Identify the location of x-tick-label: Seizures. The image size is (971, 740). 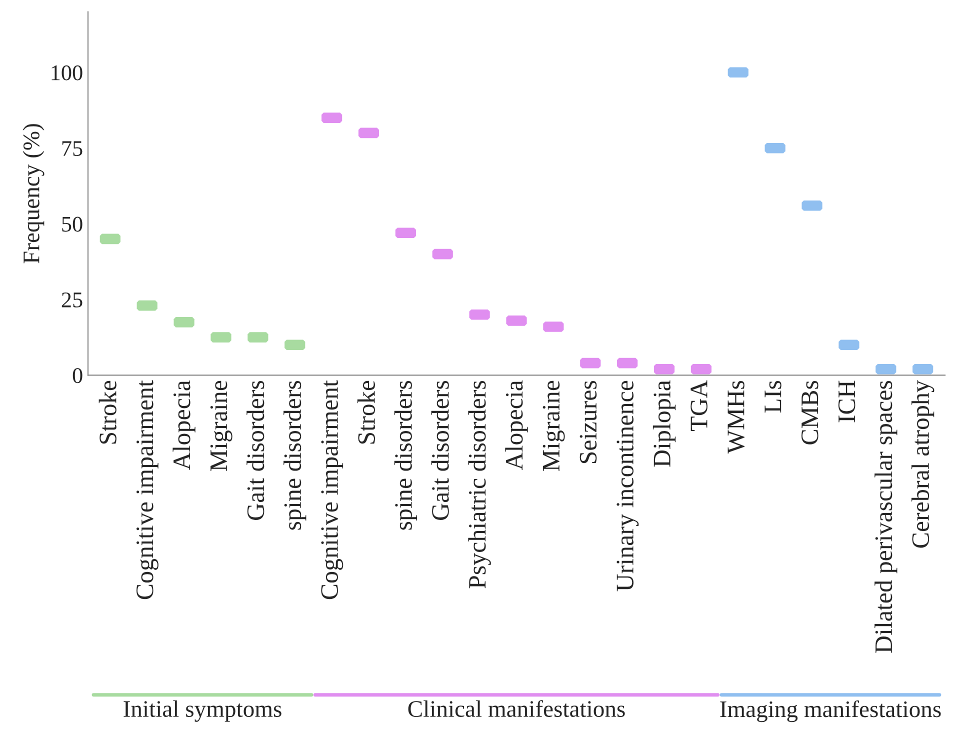
(588, 422).